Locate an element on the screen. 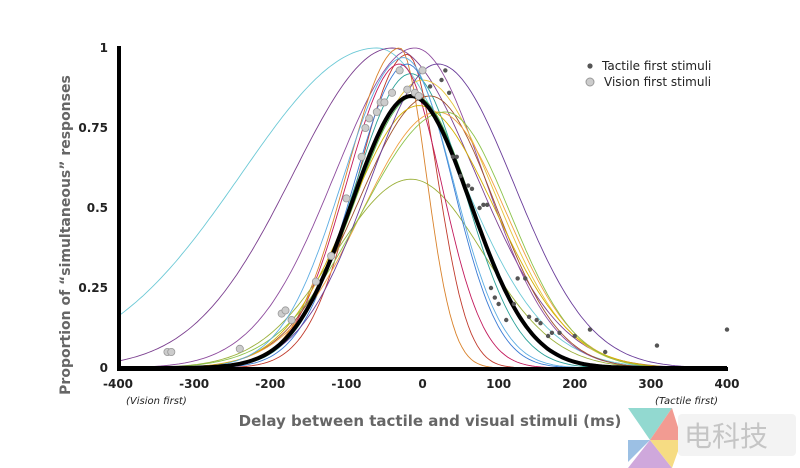  x-ticks: -400 -300 -200 -100 0 100 200 300 400 is located at coordinates (421, 384).